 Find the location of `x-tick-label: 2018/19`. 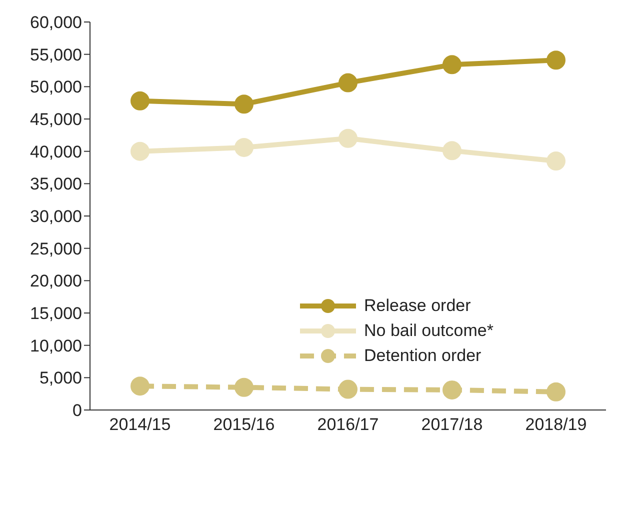

x-tick-label: 2018/19 is located at coordinates (556, 424).